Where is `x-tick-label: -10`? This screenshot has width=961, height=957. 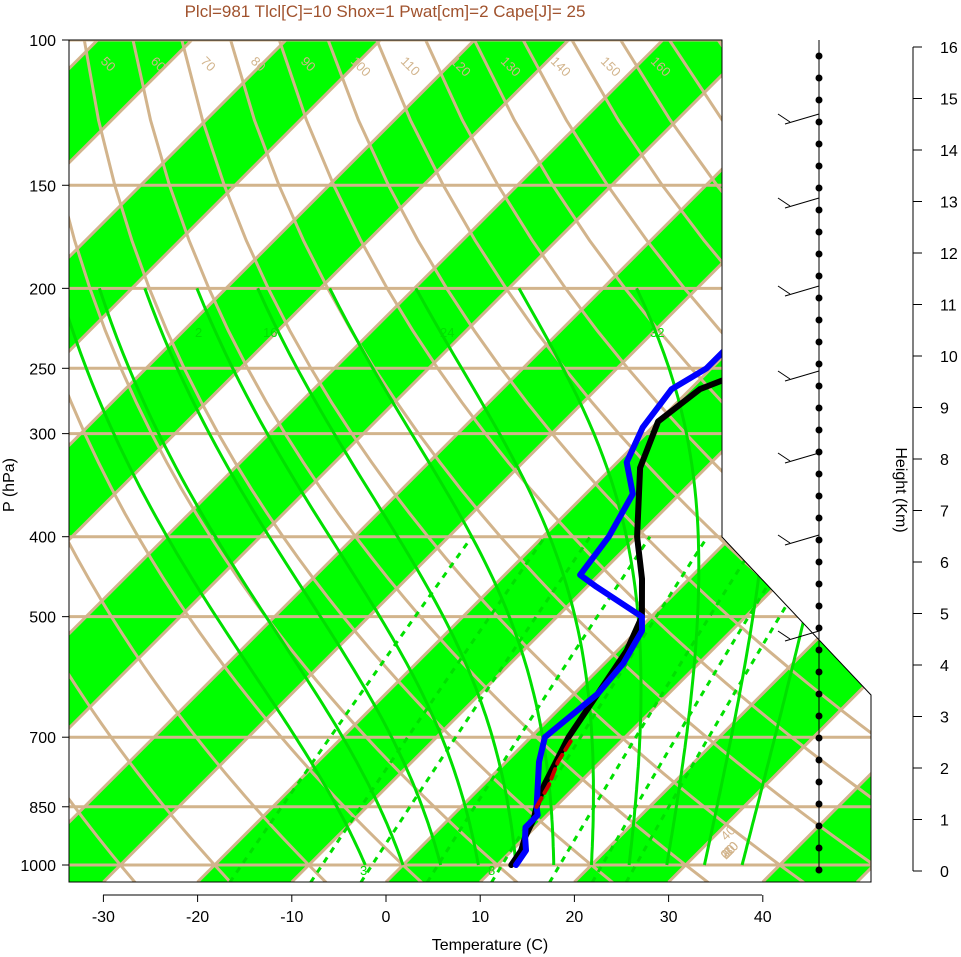 x-tick-label: -10 is located at coordinates (291, 917).